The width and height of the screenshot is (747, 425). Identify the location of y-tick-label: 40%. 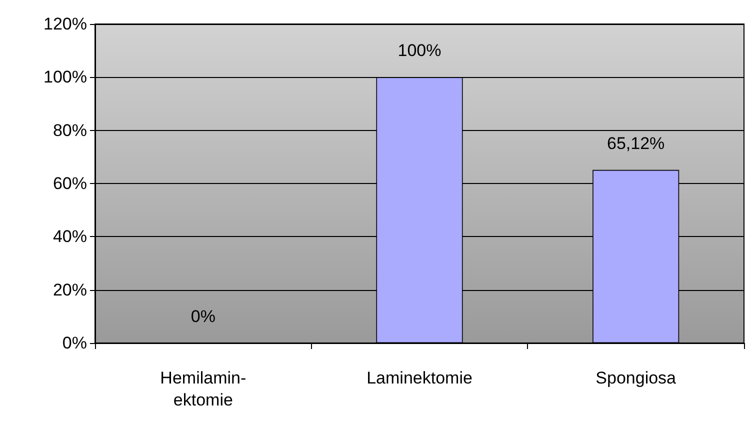
(69, 236).